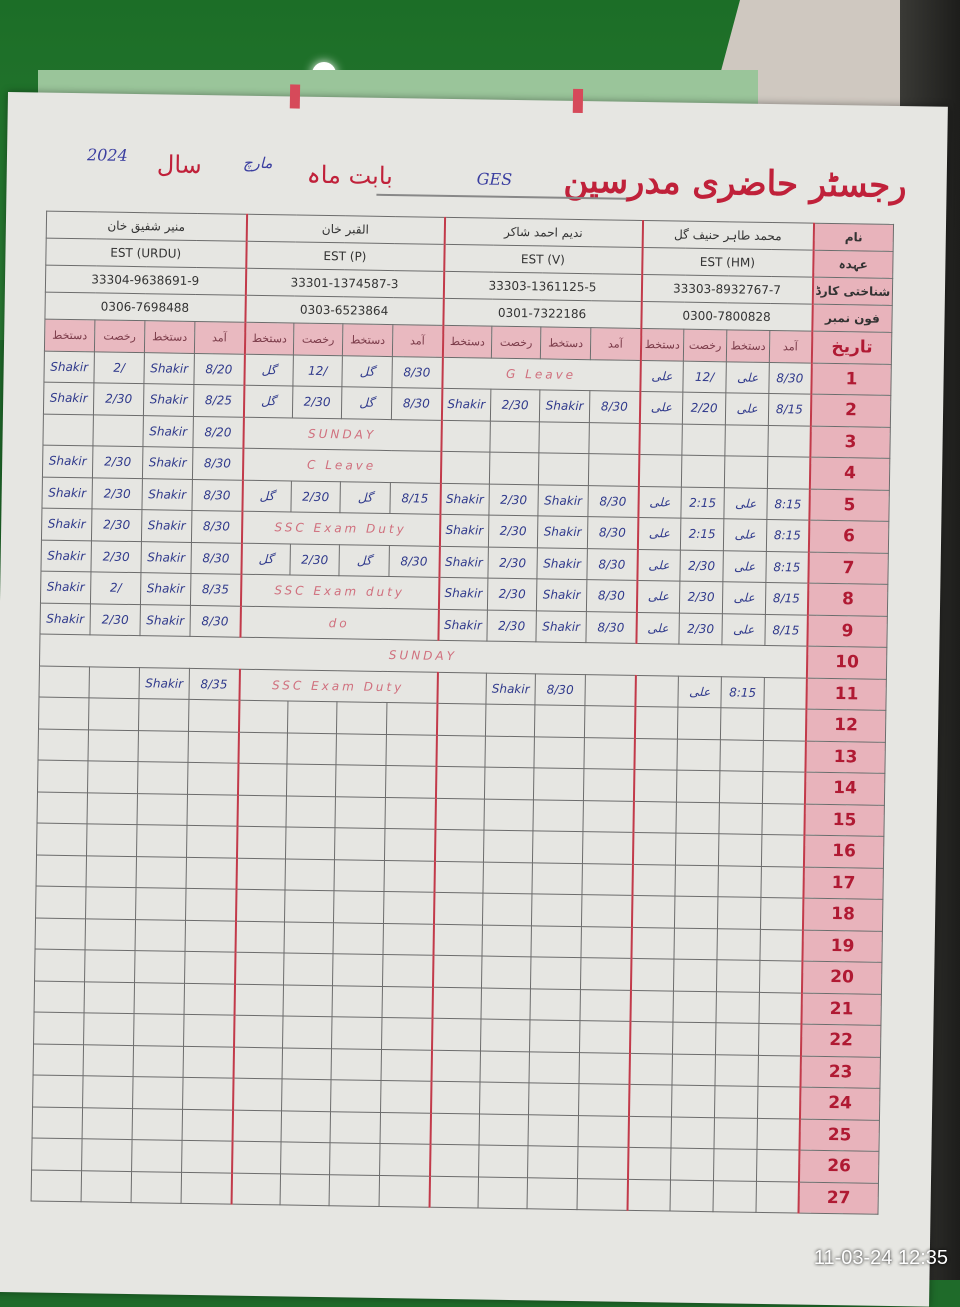  Describe the element at coordinates (726, 316) in the screenshot. I see `teacher-phone: 0300-7800828` at that location.